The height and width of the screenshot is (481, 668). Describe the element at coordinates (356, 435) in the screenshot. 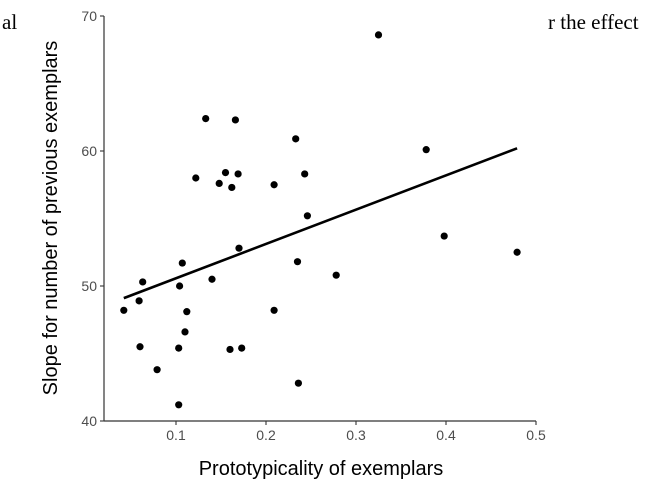

I see `x-tick-label: 0.3` at that location.